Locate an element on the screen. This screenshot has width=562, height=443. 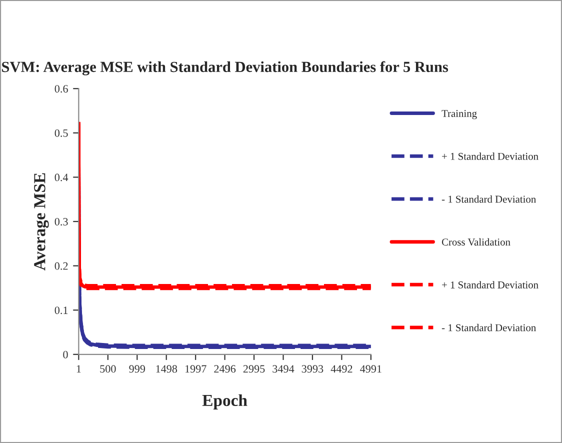
y-tick-label: 0.3 is located at coordinates (61, 222).